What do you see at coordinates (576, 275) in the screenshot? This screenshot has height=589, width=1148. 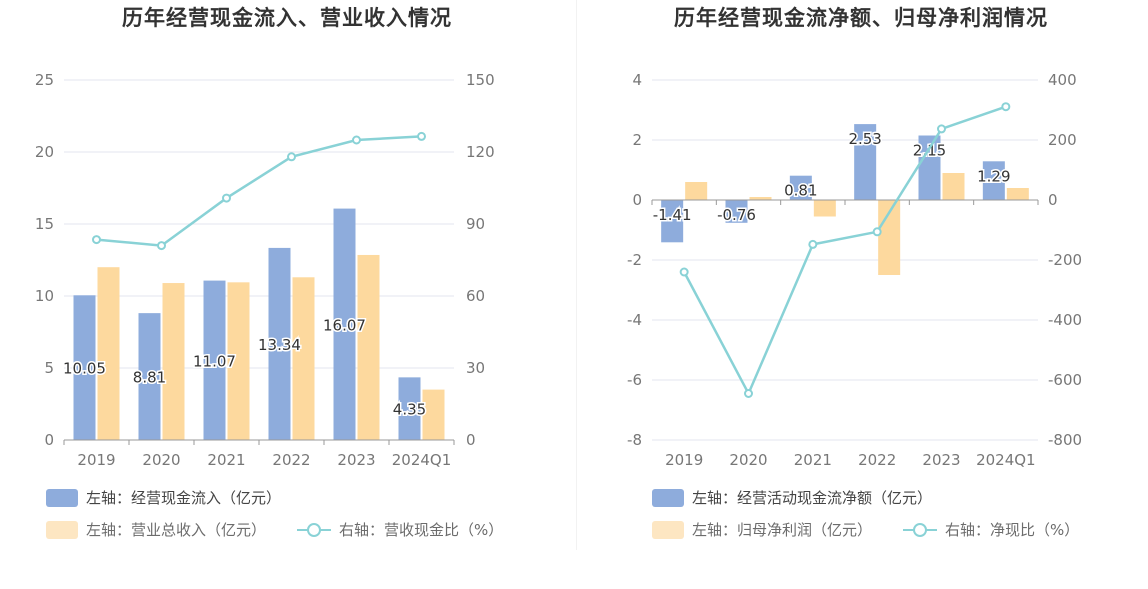 I see `panel-divider` at bounding box center [576, 275].